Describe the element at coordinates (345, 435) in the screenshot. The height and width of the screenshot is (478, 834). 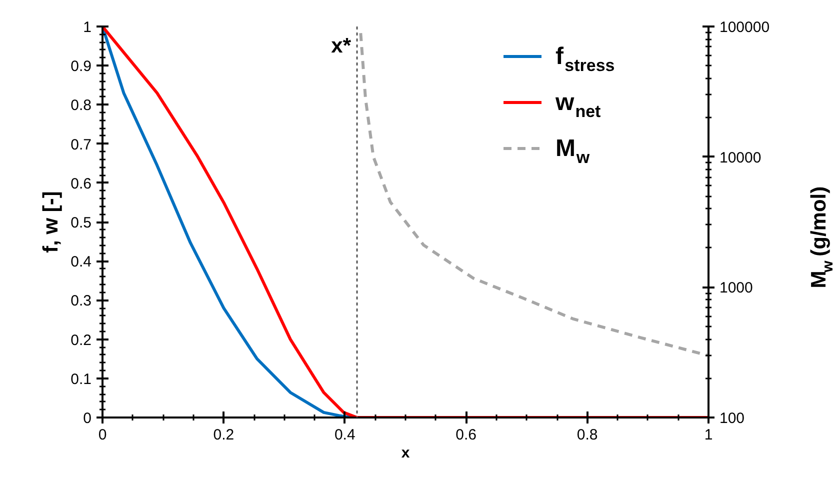
I see `x-tick-label: 0.4` at that location.